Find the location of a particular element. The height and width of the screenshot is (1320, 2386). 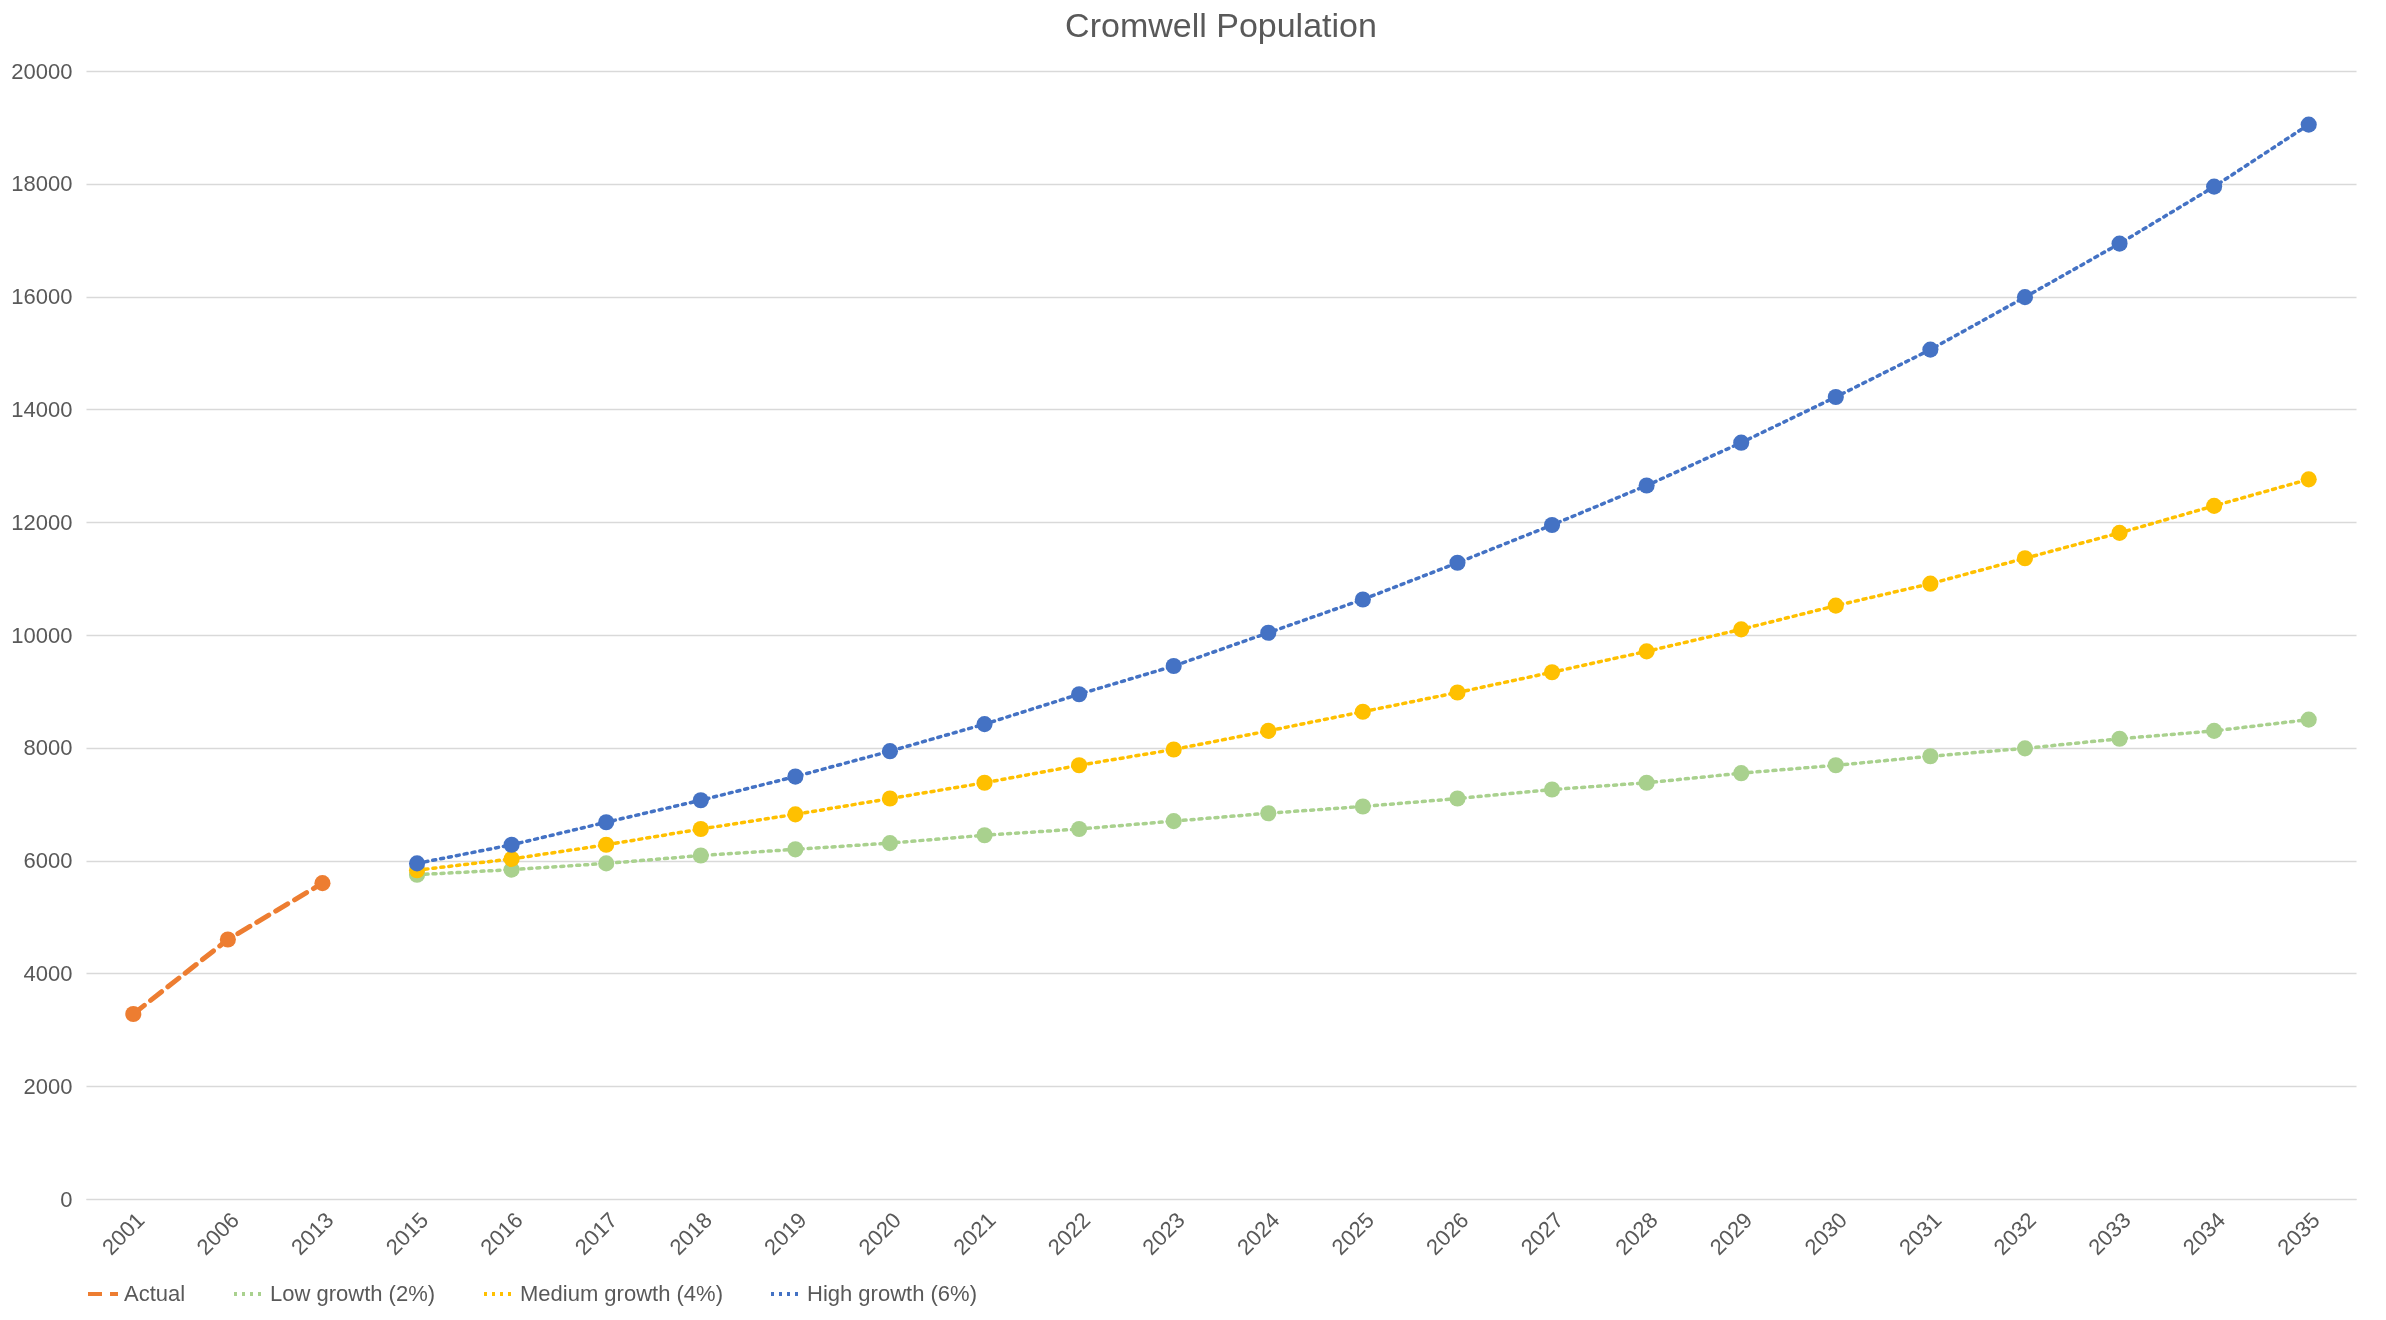

y-tick-label: 18000 is located at coordinates (42, 184).